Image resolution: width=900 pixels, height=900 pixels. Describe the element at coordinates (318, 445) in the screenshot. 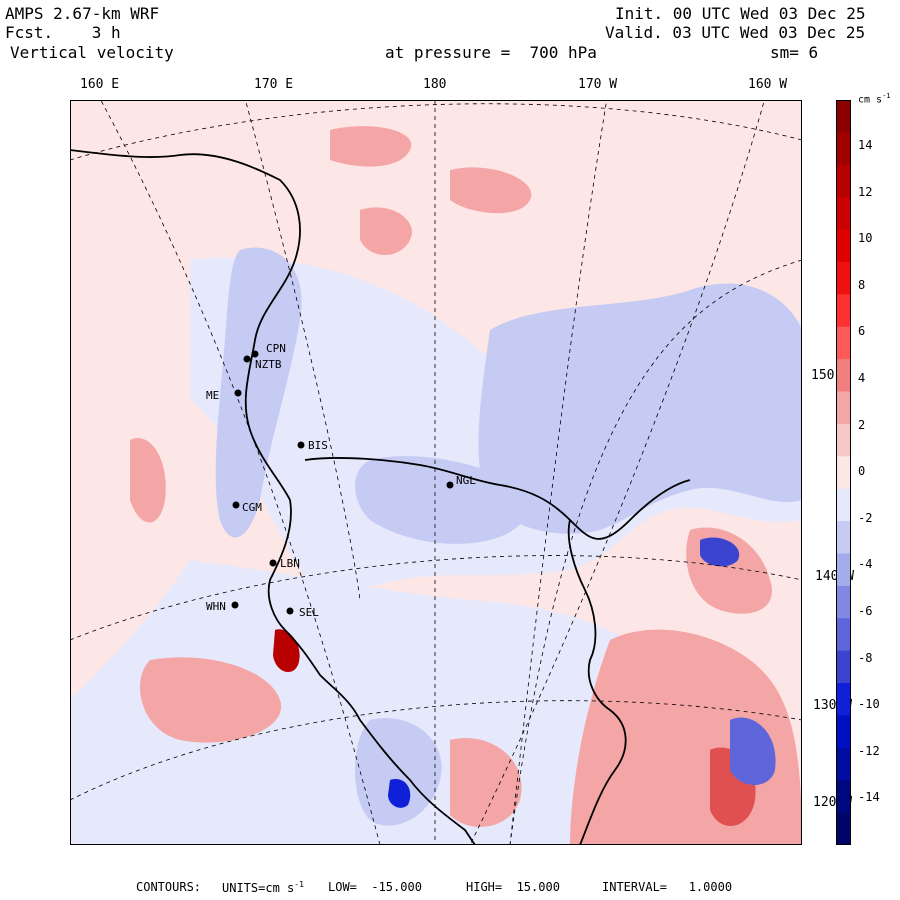

I see `station-label-bis: BIS` at that location.